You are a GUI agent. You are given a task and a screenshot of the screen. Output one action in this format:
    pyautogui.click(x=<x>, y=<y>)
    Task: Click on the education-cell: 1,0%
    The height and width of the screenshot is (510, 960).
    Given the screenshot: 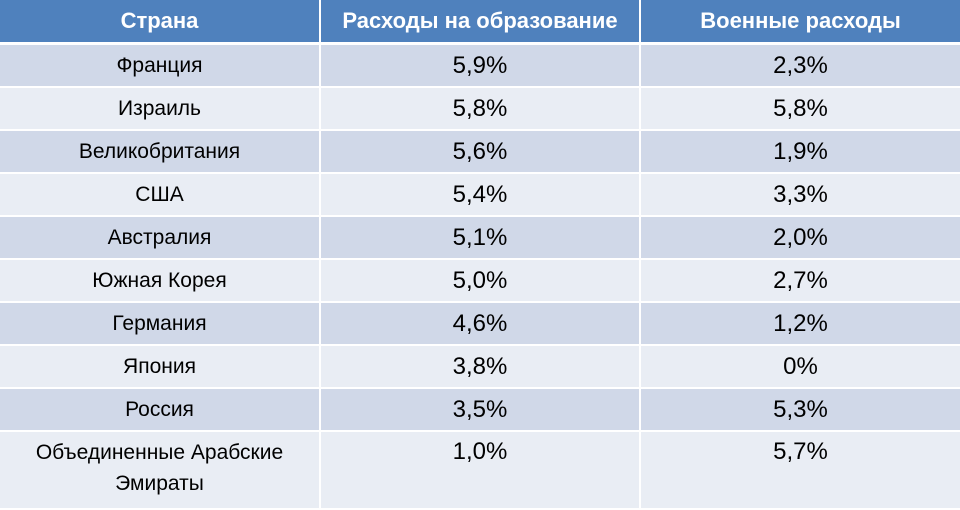 What is the action you would take?
    pyautogui.click(x=480, y=470)
    